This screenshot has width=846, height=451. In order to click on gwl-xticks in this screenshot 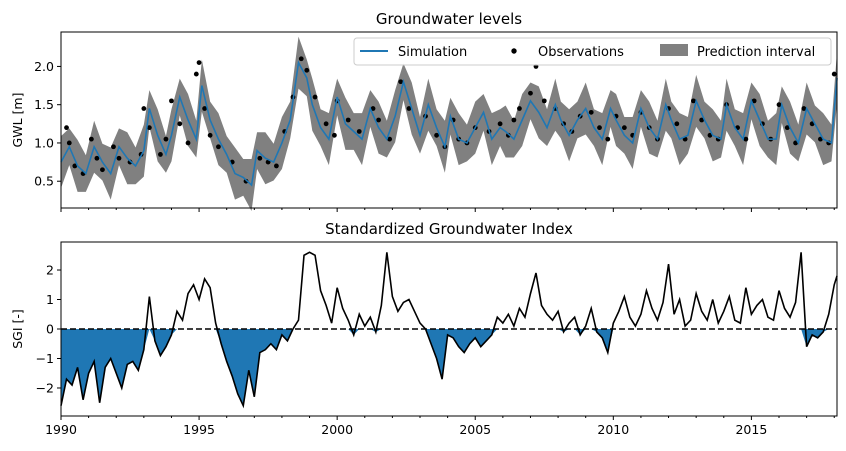, I will do `click(447, 210)`.